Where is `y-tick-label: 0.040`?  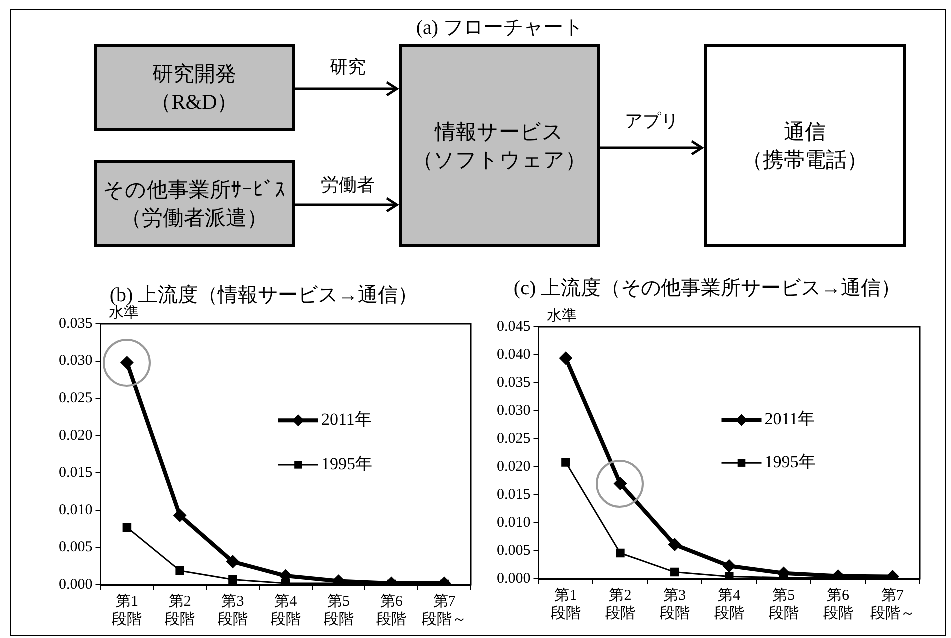
y-tick-label: 0.040 is located at coordinates (514, 354).